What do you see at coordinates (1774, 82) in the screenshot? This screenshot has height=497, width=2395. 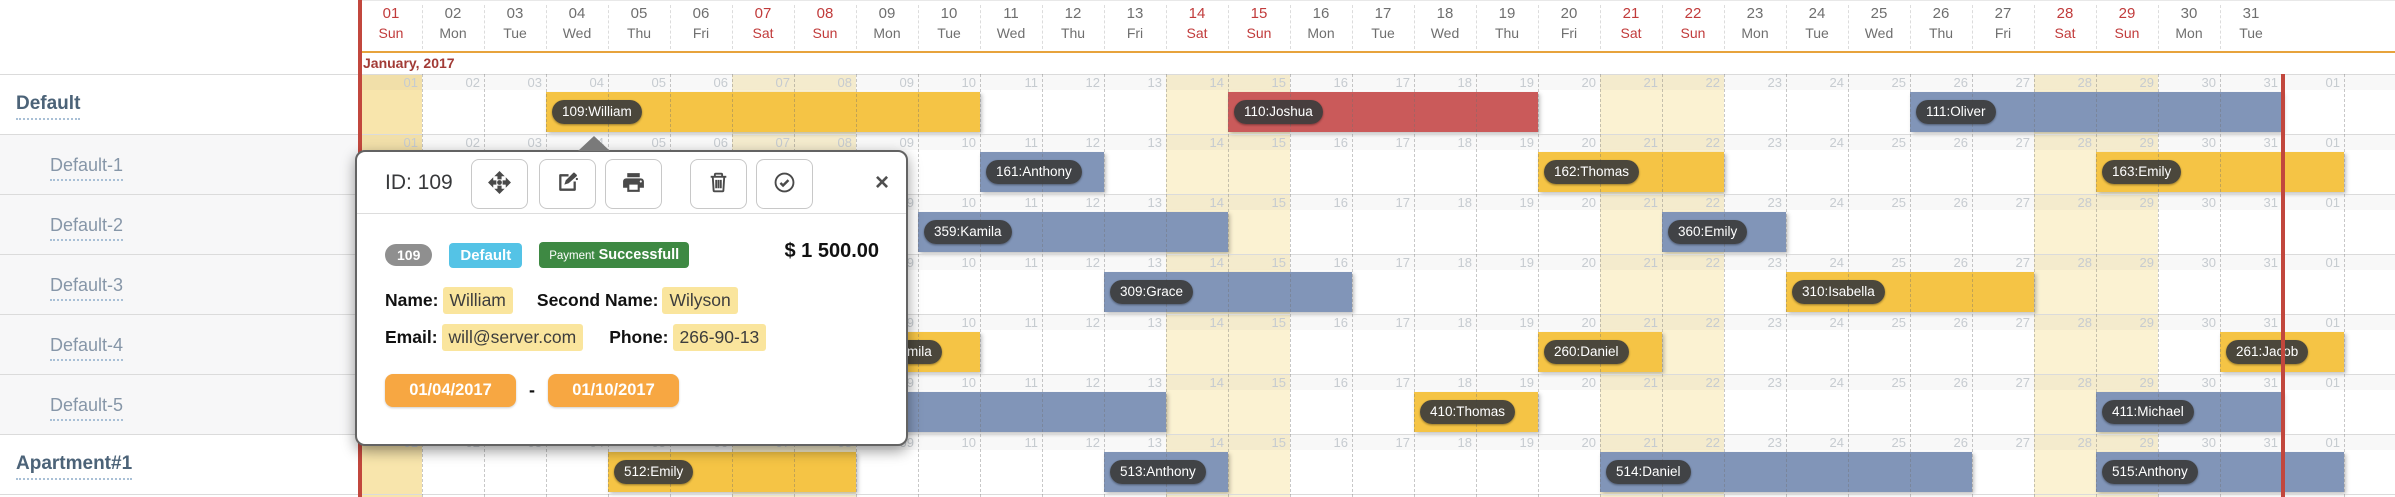 I see `cell-date-number: 23` at bounding box center [1774, 82].